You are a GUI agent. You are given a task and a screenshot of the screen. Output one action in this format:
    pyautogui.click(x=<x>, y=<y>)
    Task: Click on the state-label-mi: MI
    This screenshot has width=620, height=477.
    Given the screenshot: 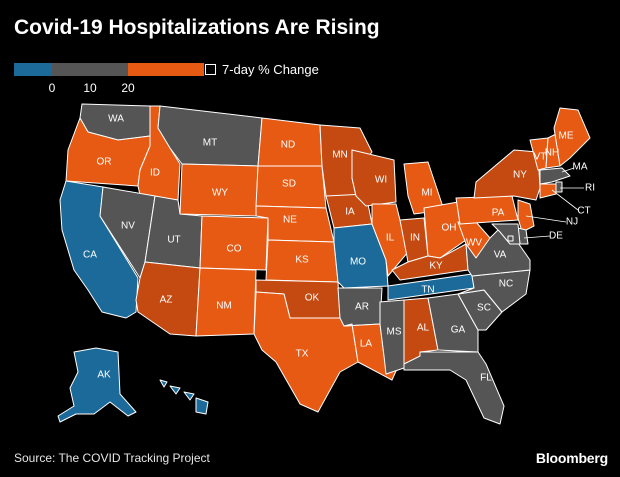 What is the action you would take?
    pyautogui.click(x=426, y=193)
    